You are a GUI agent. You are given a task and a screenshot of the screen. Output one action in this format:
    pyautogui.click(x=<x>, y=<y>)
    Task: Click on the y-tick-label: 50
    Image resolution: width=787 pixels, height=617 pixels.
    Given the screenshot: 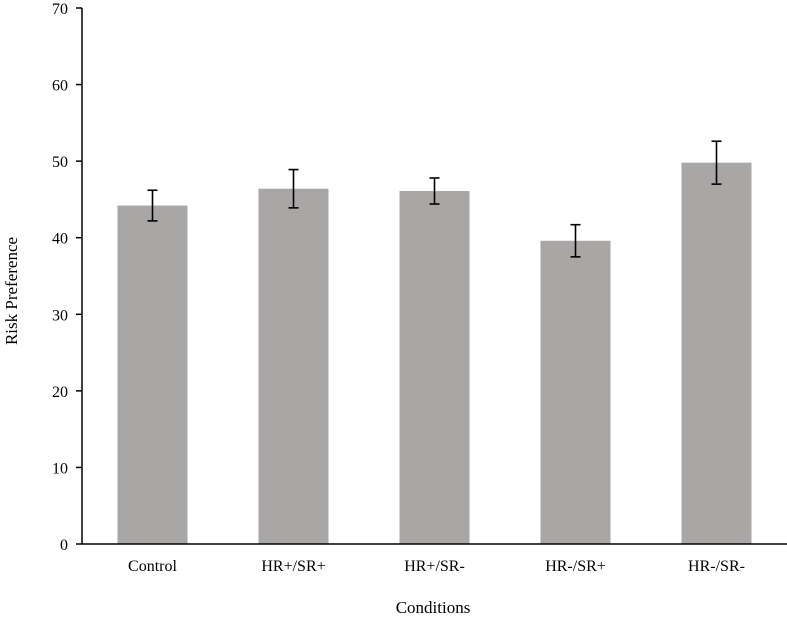 What is the action you would take?
    pyautogui.click(x=60, y=162)
    